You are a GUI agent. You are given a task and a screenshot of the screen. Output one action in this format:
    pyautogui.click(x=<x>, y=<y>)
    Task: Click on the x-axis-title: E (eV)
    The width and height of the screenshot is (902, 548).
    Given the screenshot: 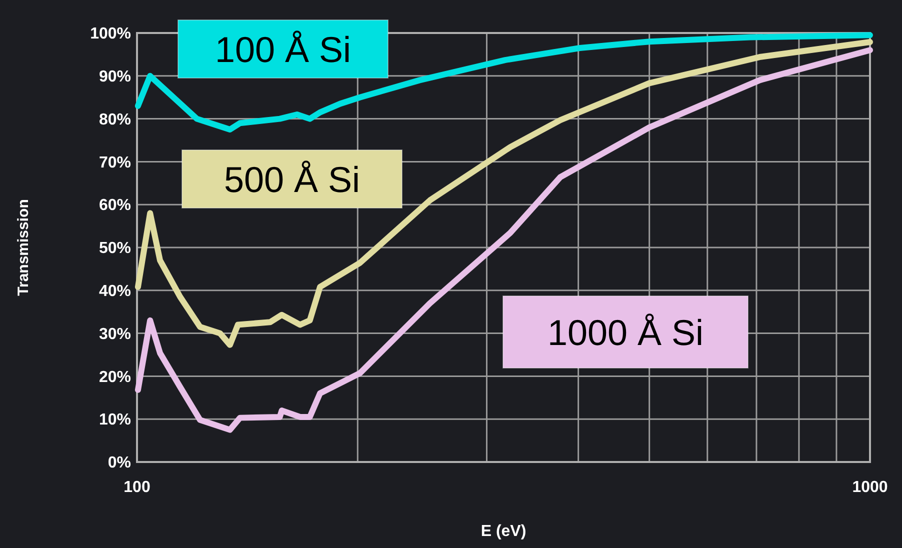 What is the action you would take?
    pyautogui.click(x=503, y=531)
    